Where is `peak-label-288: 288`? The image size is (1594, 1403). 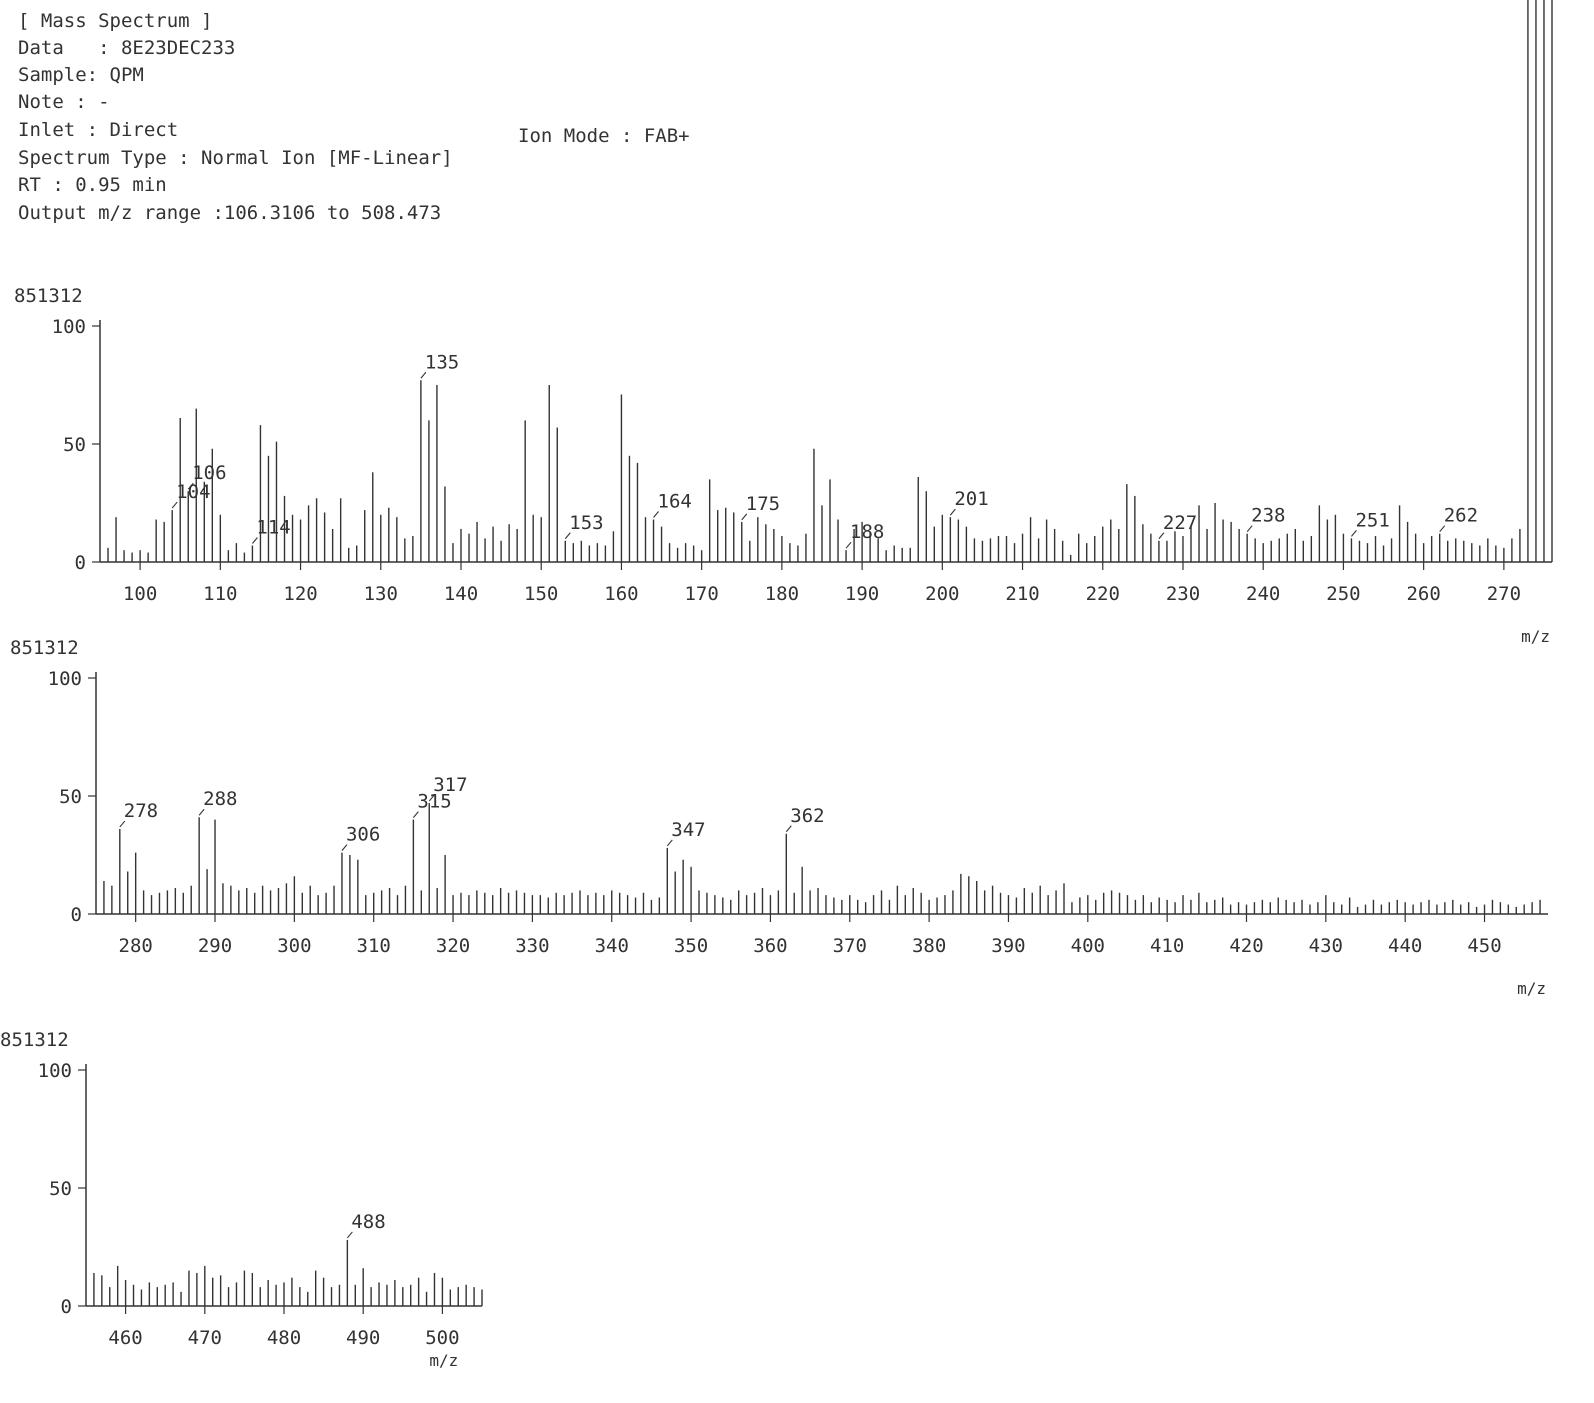
peak-label-288: 288 is located at coordinates (220, 799).